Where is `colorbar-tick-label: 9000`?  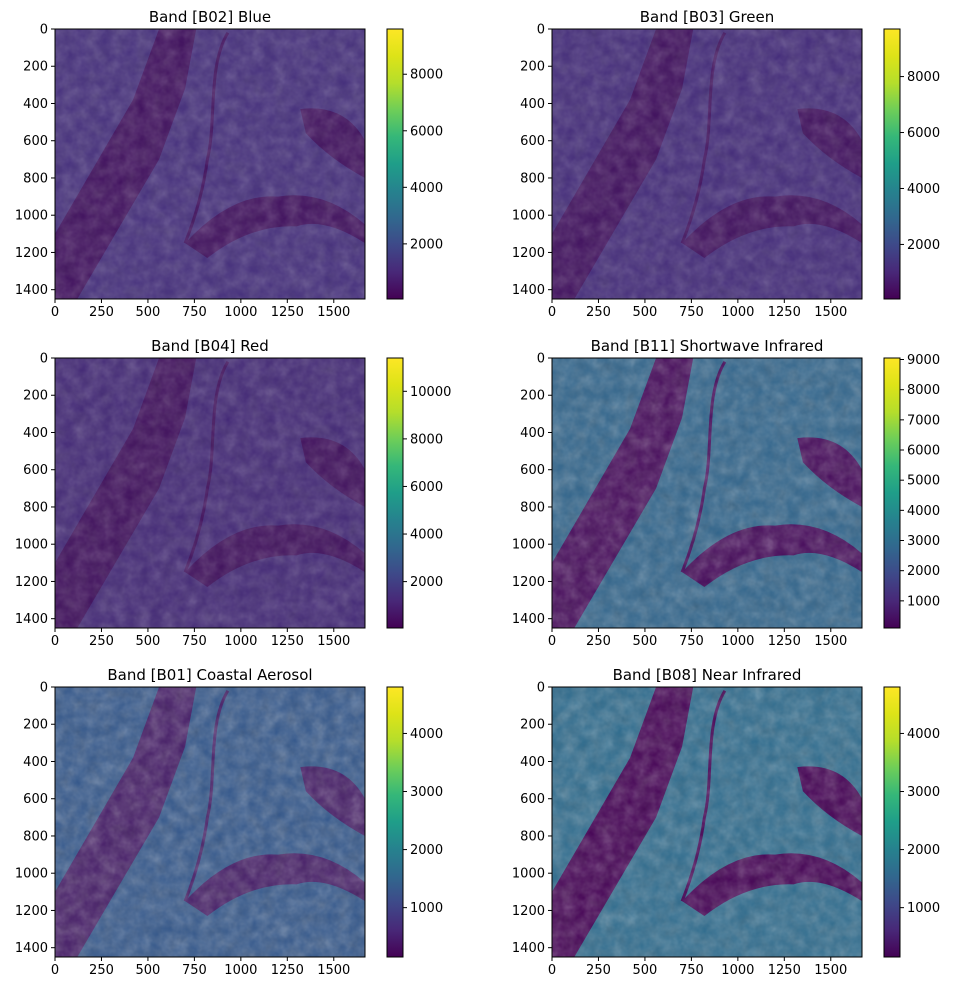 colorbar-tick-label: 9000 is located at coordinates (923, 360).